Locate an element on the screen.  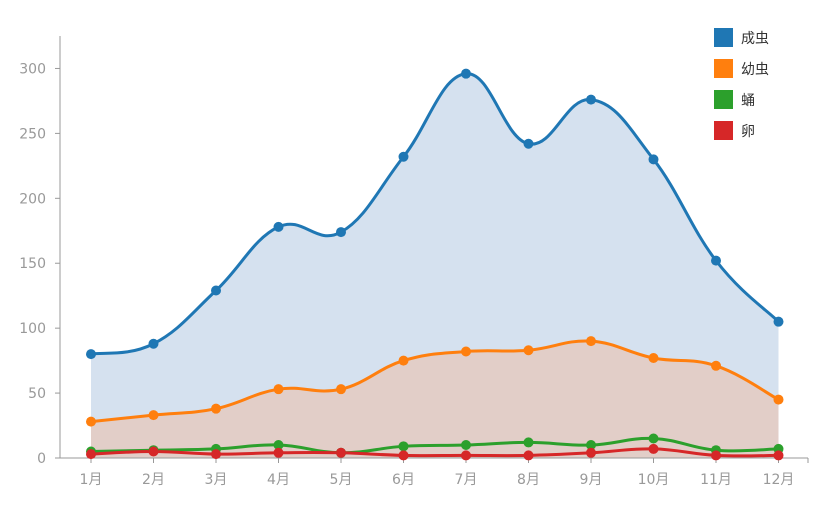
y-tick-label: 300 is located at coordinates (32, 69).